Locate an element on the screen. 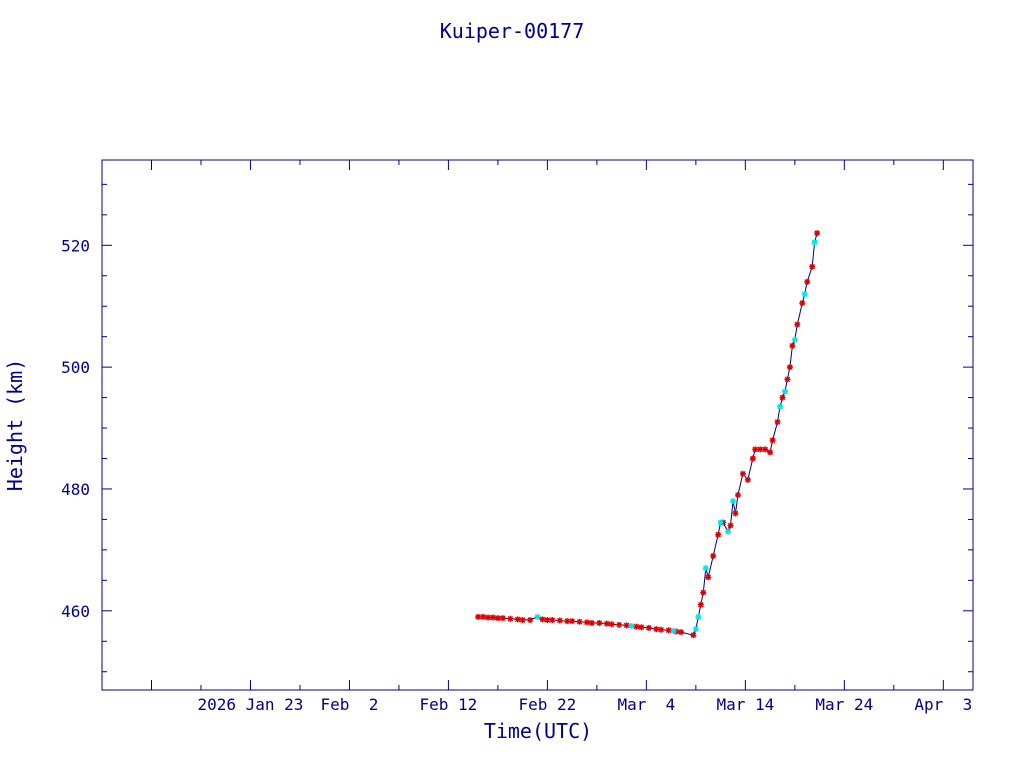 This screenshot has width=1024, height=768. y-tick-label: 500 is located at coordinates (75, 367).